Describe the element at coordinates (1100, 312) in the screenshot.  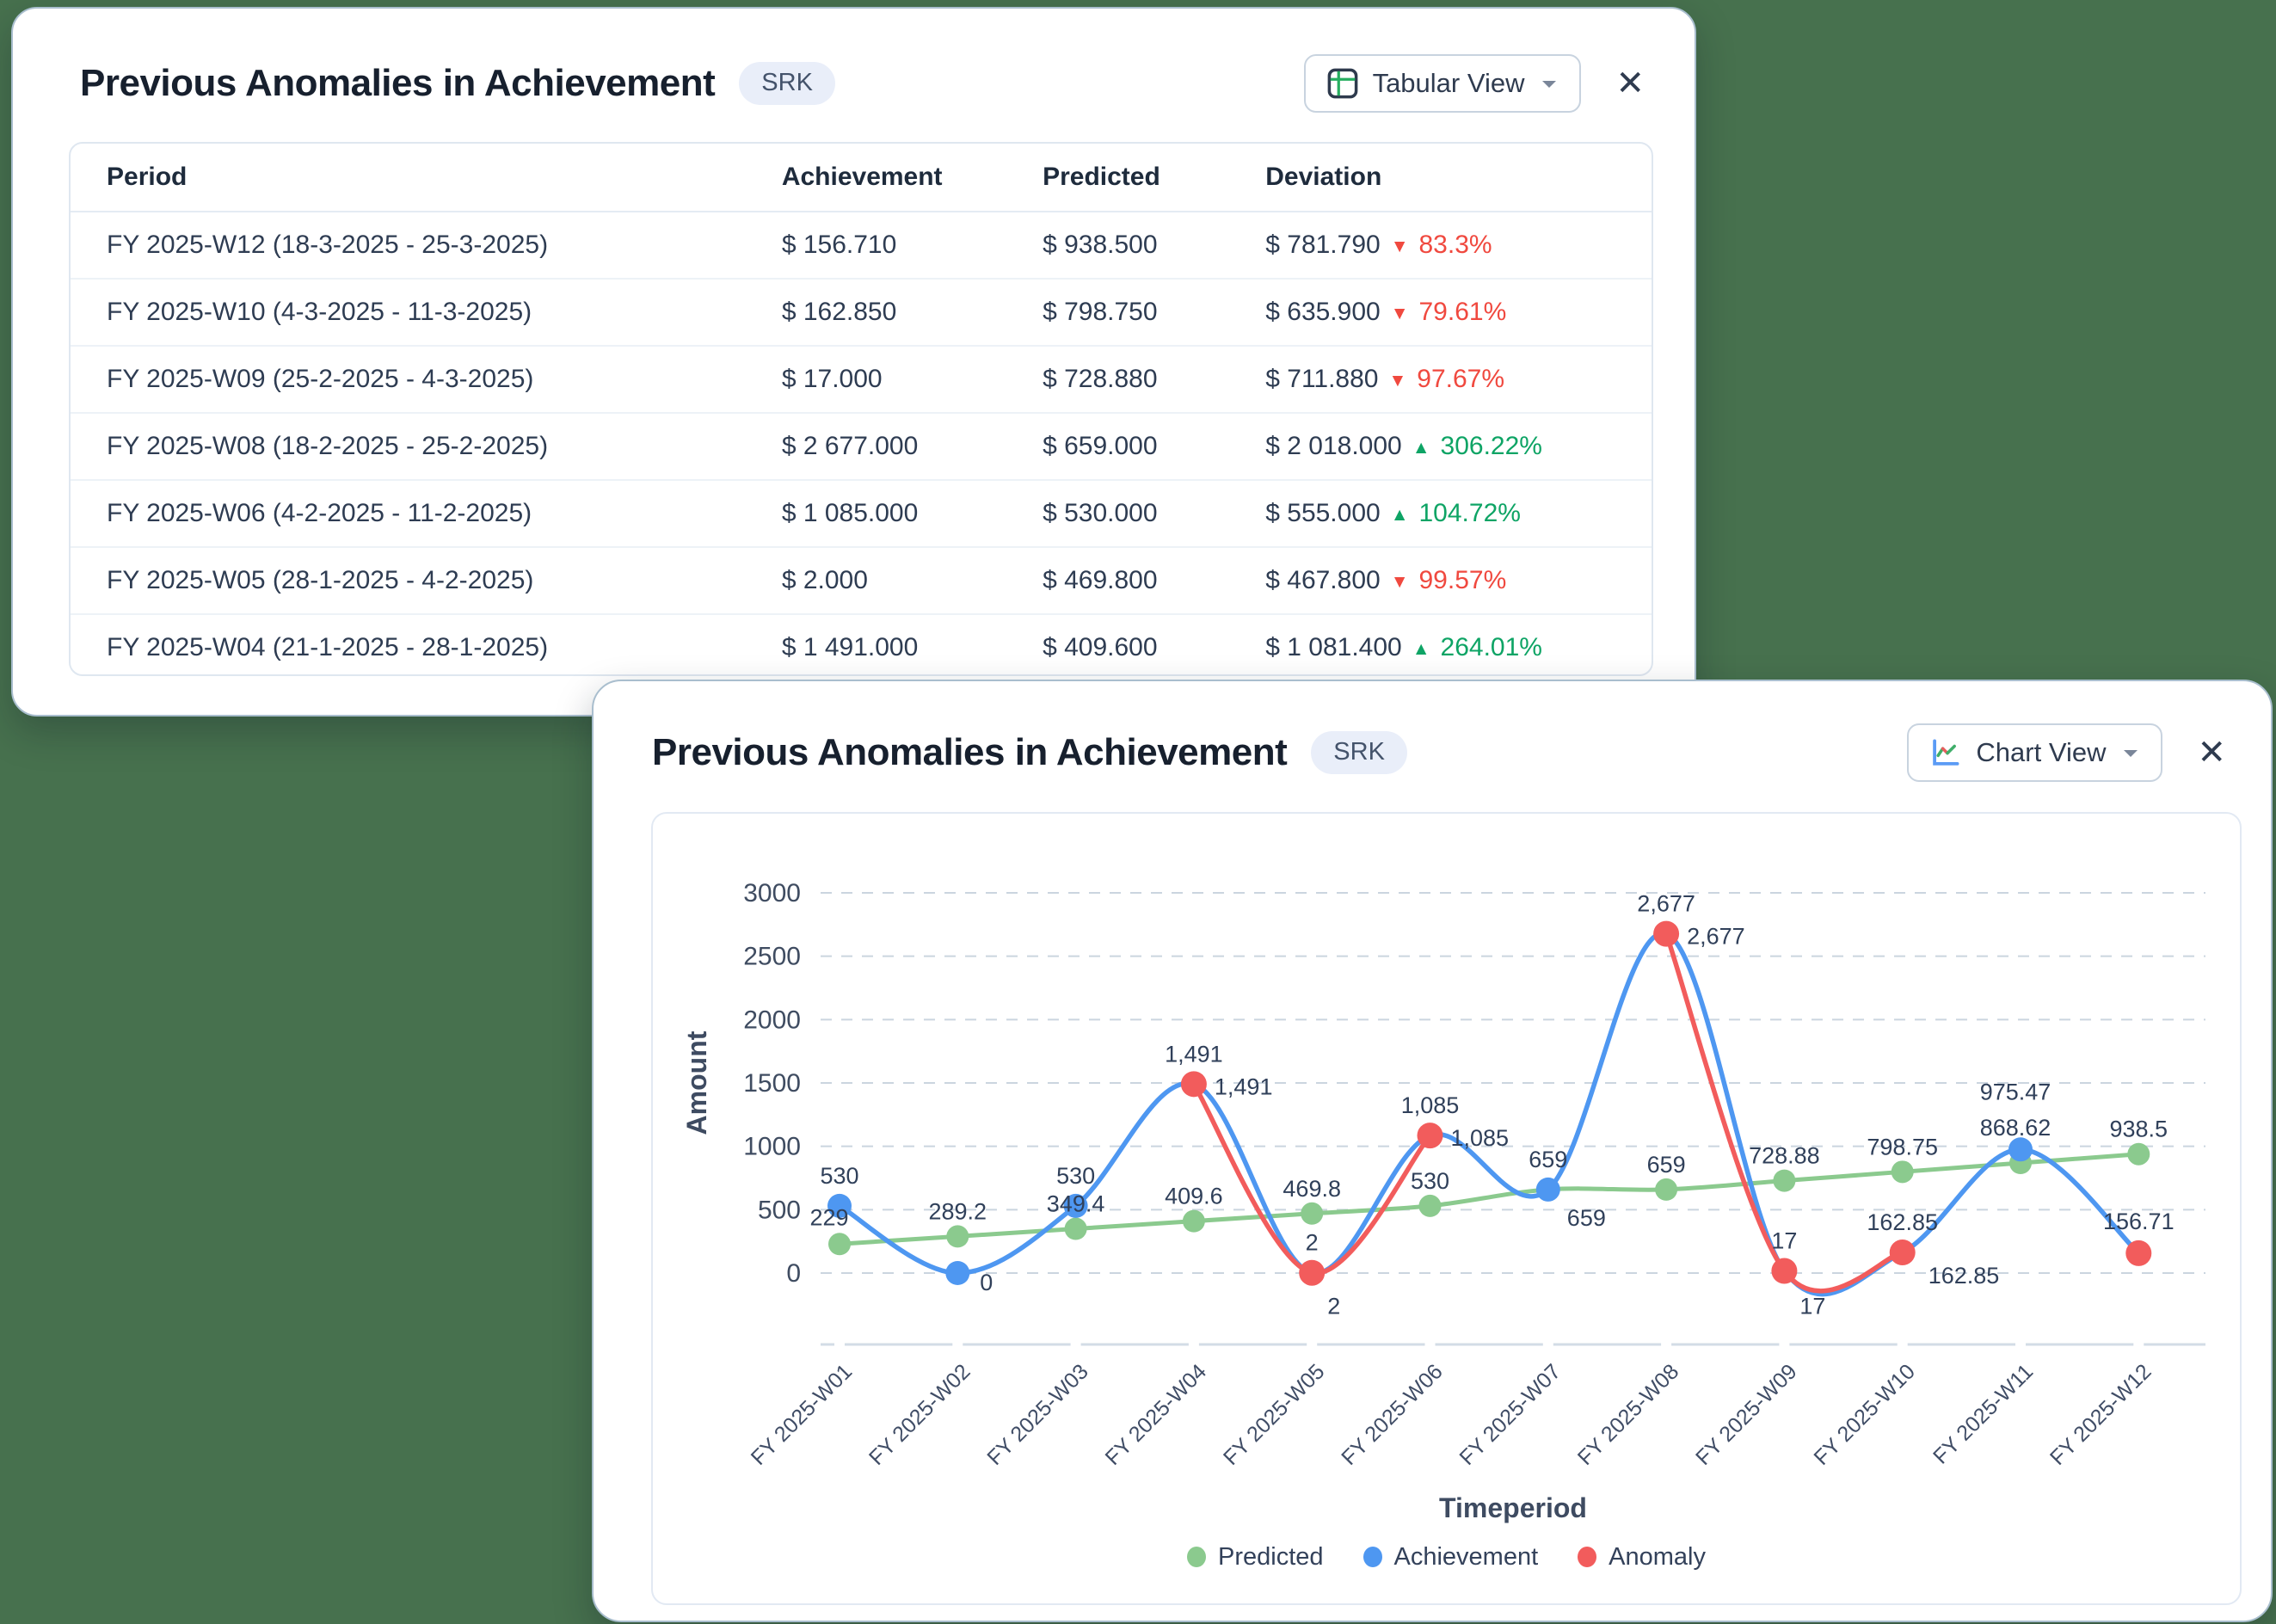
I see `predicted-cell: $ 798.750` at that location.